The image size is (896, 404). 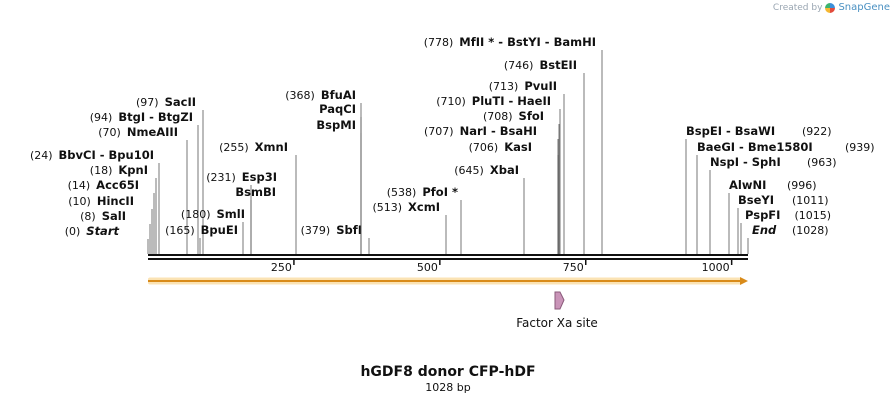 I want to click on restriction-site: BsmBI, so click(x=255, y=219).